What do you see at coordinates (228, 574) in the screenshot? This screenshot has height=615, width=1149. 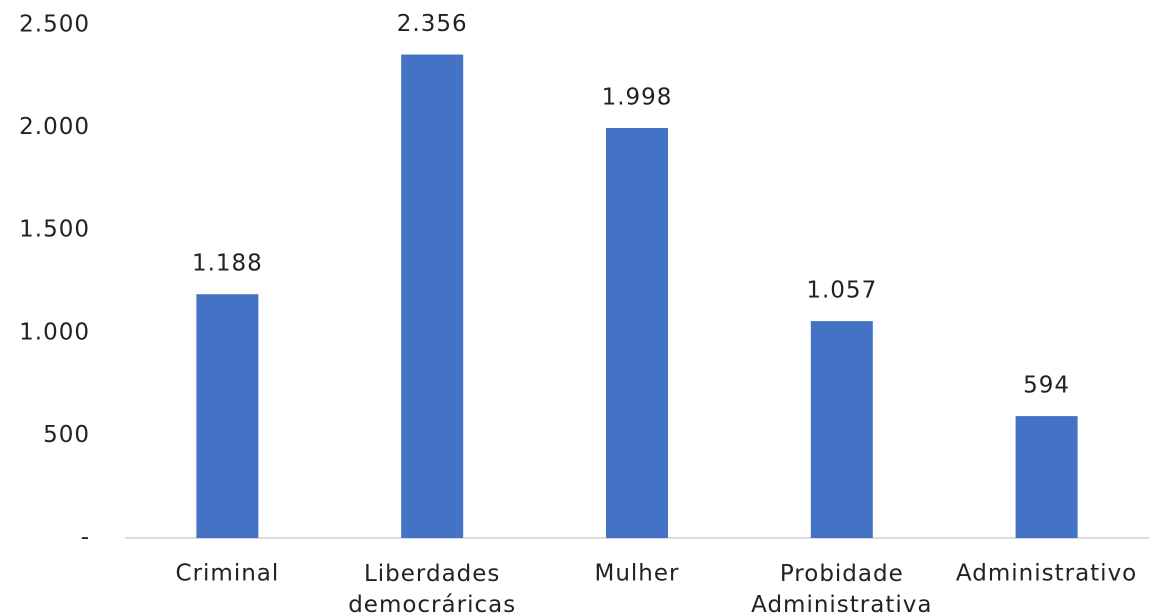 I see `x-tick-label: Criminal` at bounding box center [228, 574].